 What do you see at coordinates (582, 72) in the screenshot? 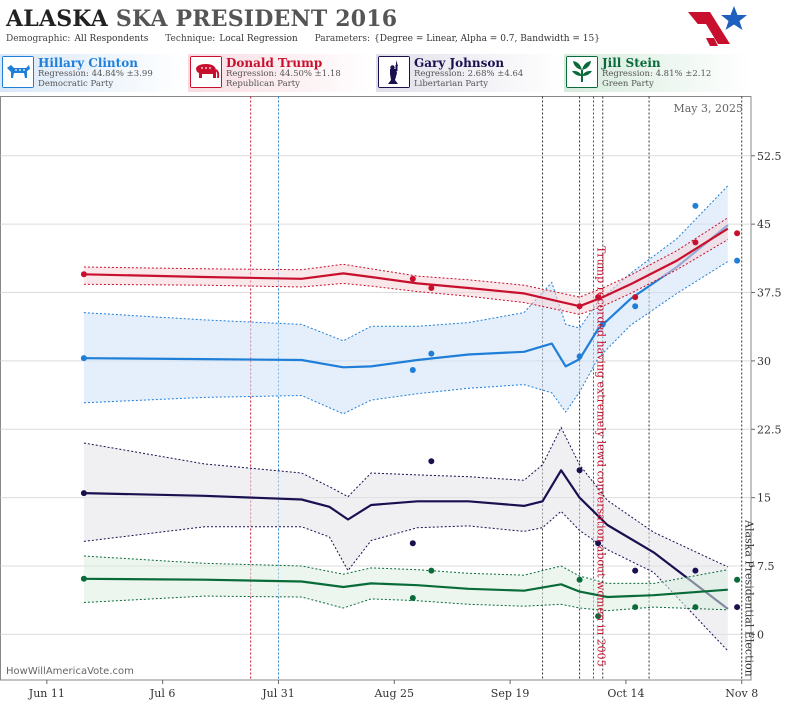
I see `leaf-icon` at bounding box center [582, 72].